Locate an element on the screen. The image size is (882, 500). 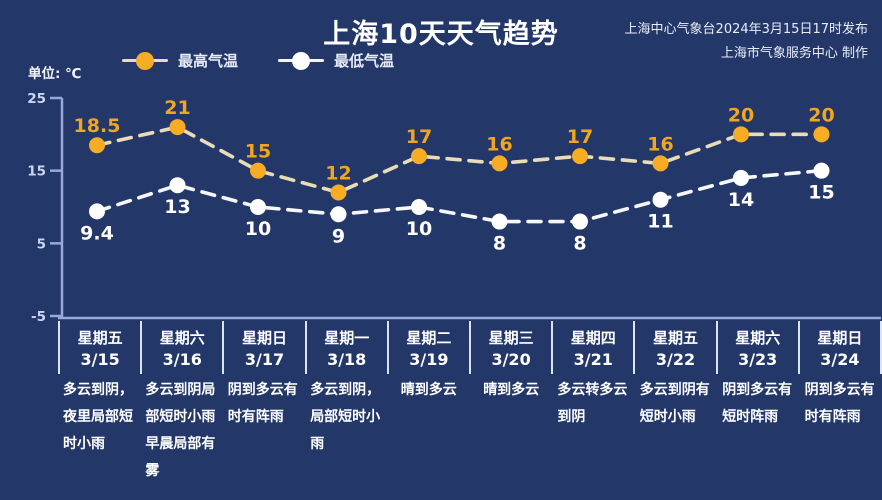
y-tick-label: 25 is located at coordinates (36, 99).